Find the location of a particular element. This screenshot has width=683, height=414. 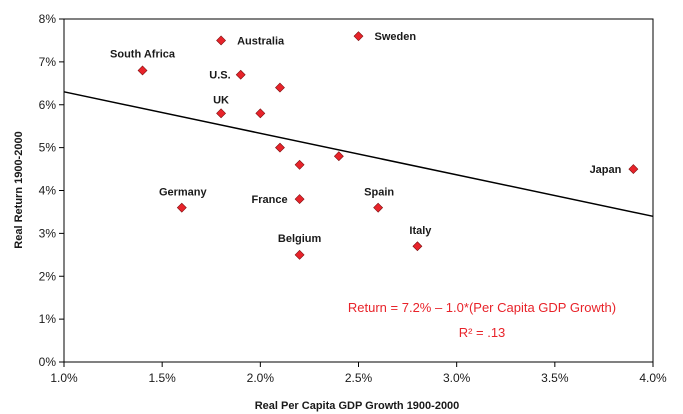

point-label: UK is located at coordinates (221, 100).